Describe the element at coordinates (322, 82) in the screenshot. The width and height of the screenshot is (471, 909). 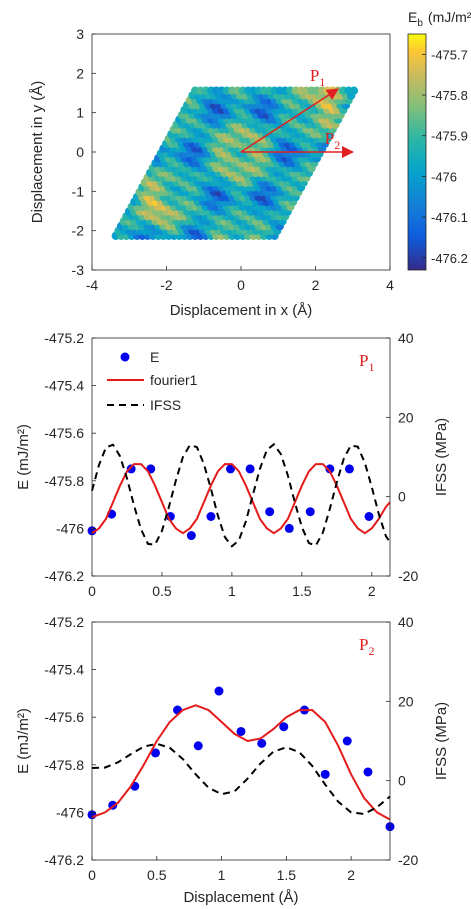
I see `vector-label-sub: 1` at that location.